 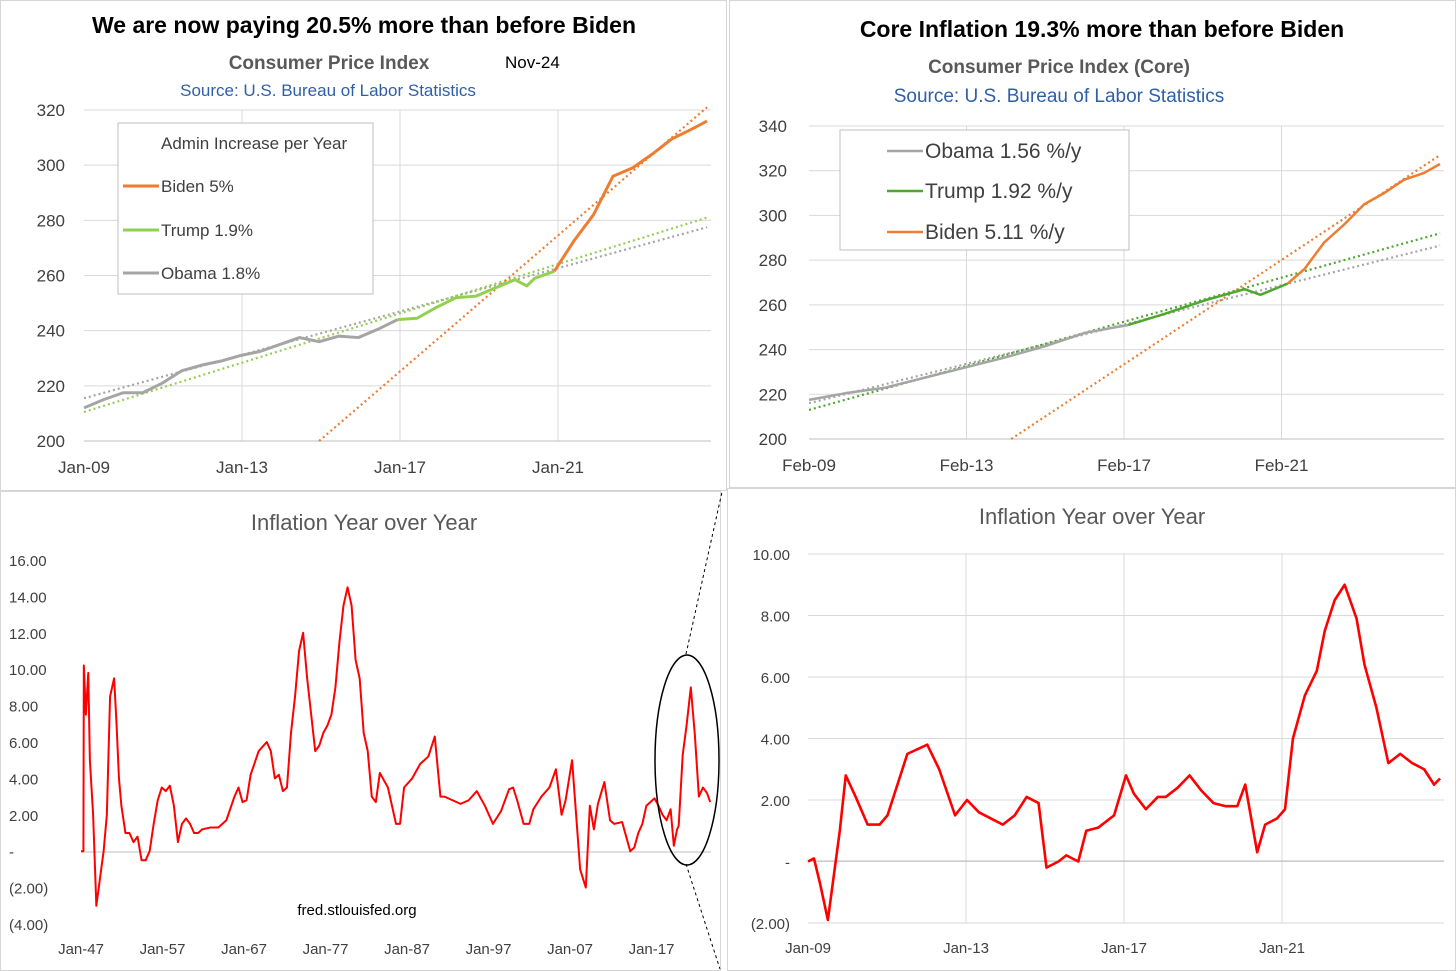 I want to click on source-annotation: fred.stlouisfed.org, so click(x=356, y=910).